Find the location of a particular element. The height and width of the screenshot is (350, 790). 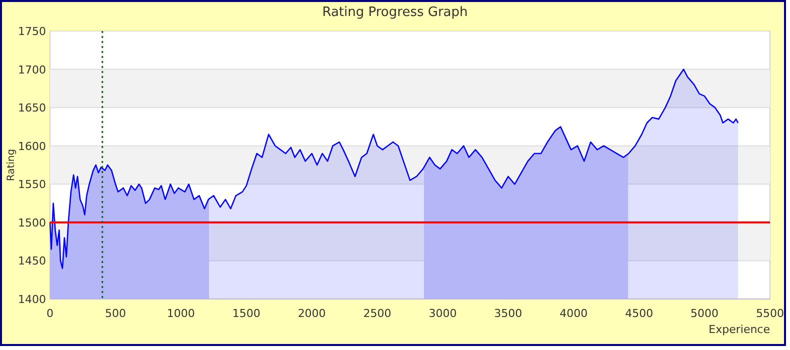

y-tick-label: 1750 is located at coordinates (32, 31).